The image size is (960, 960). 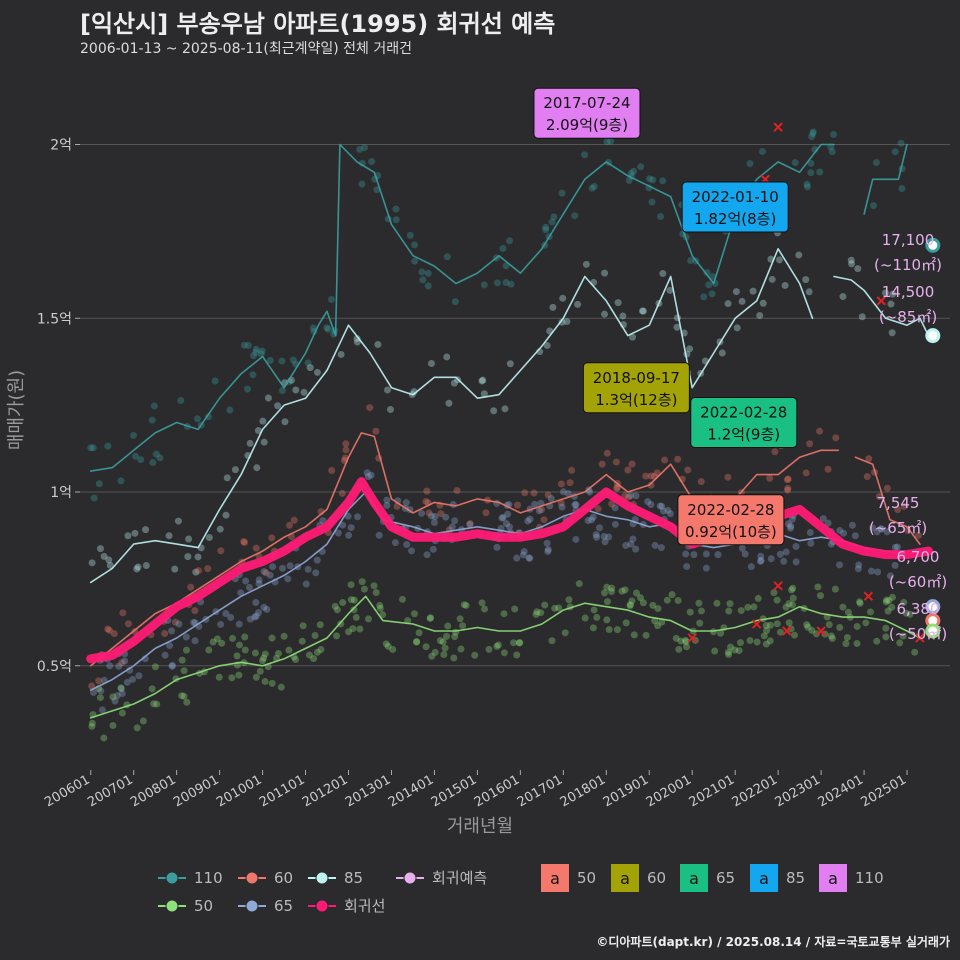 What do you see at coordinates (933, 245) in the screenshot?
I see `end-point` at bounding box center [933, 245].